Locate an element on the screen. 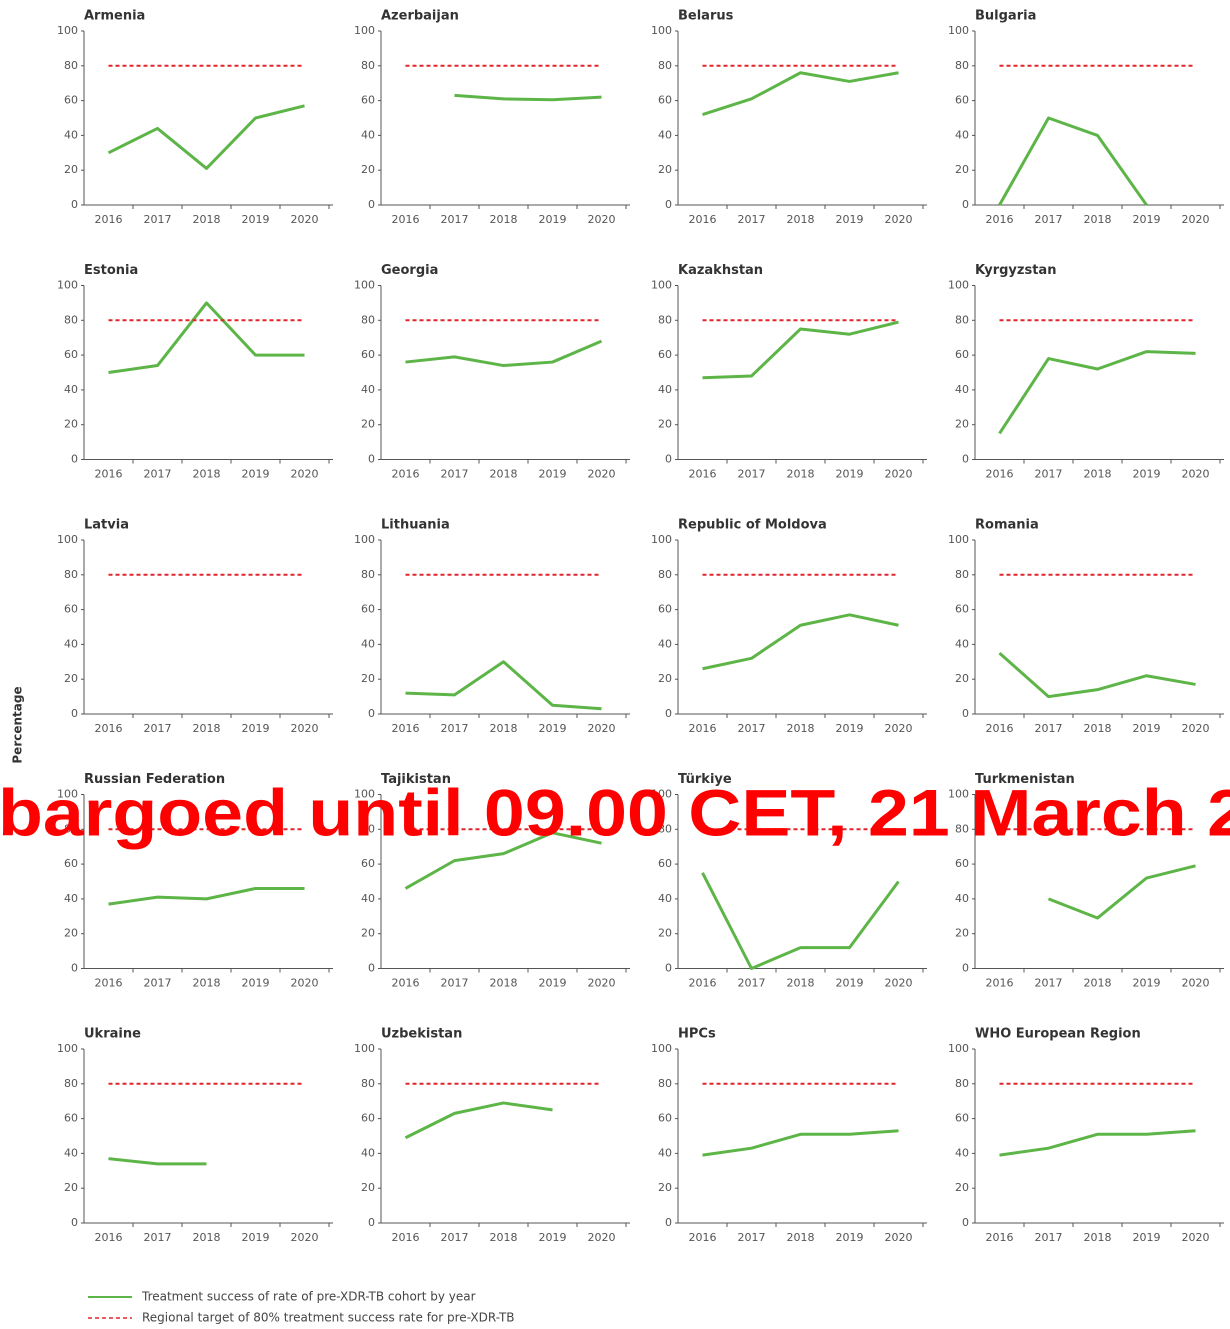 Image resolution: width=1230 pixels, height=1329 pixels. y-axis-label: Percentage is located at coordinates (18, 724).